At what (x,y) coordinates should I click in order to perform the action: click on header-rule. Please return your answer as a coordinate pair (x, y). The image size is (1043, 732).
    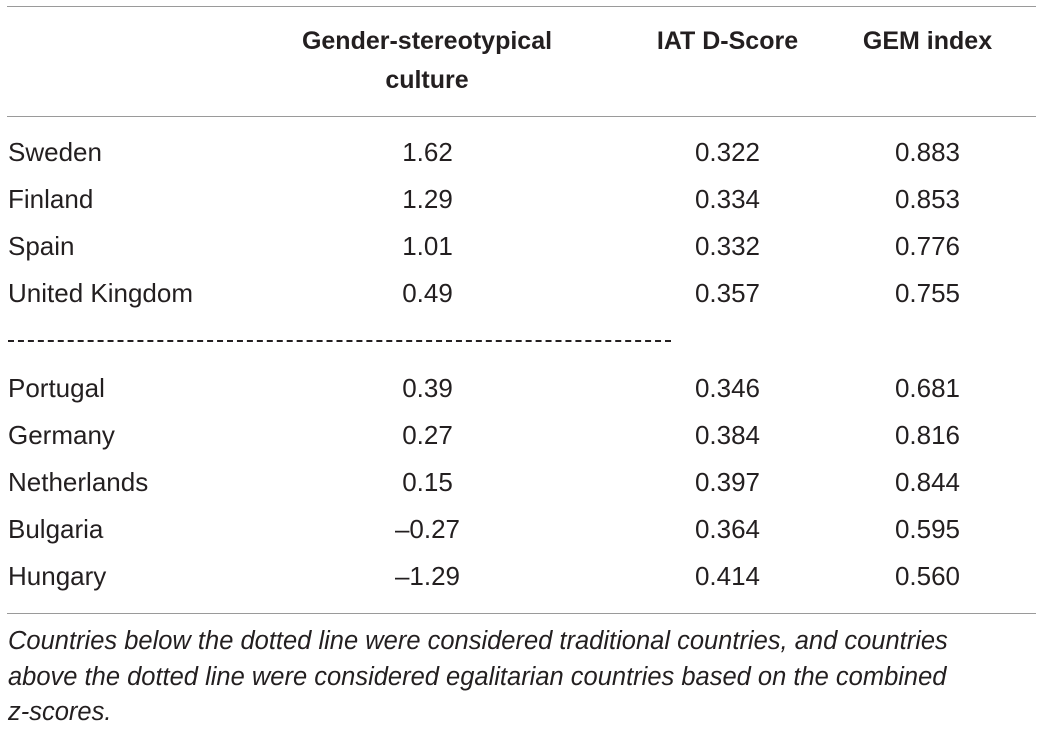
    Looking at the image, I should click on (521, 116).